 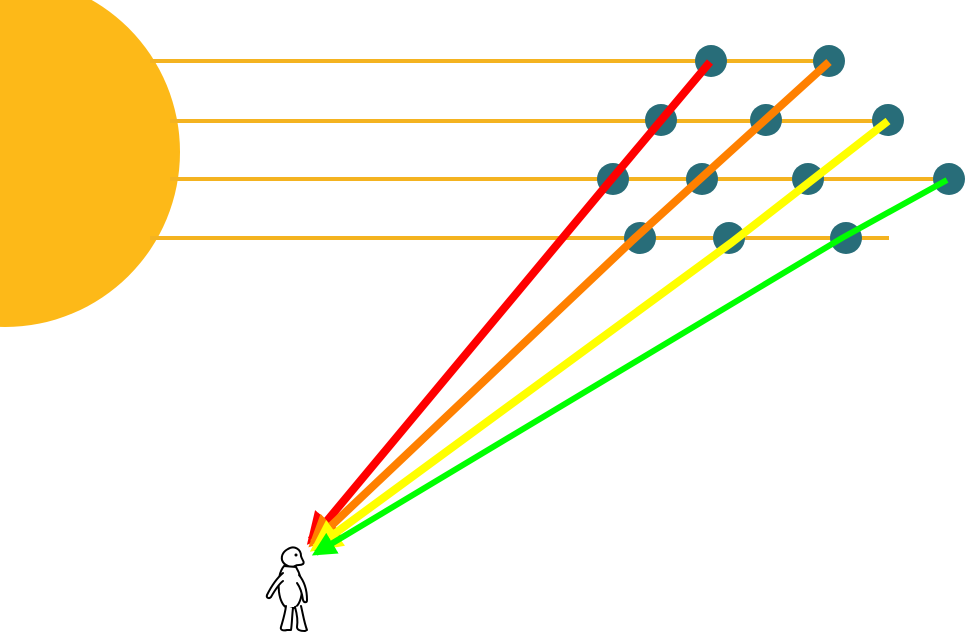 I want to click on observer-eye, so click(x=296, y=555).